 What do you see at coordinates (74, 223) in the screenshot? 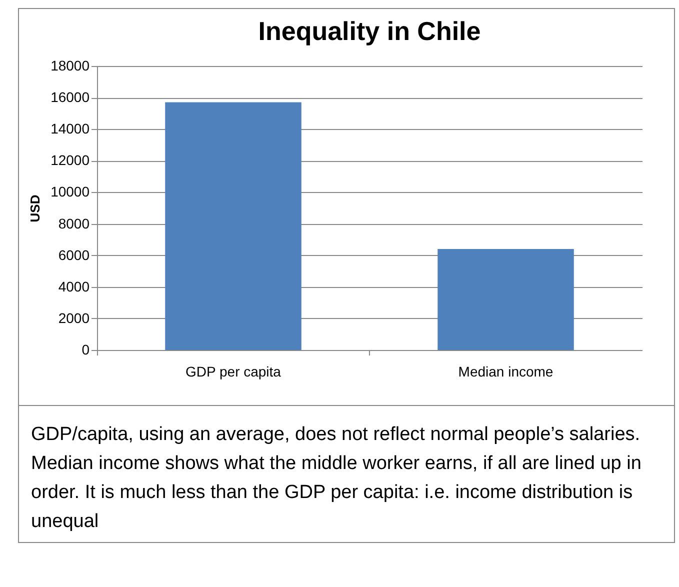
I see `y-tick-label: 8000` at bounding box center [74, 223].